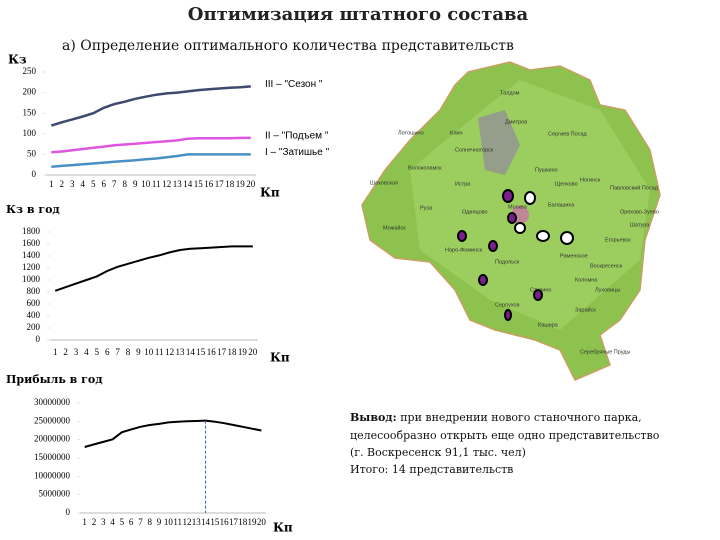  Describe the element at coordinates (464, 250) in the screenshot. I see `map-label: Наро-Фоминск` at that location.